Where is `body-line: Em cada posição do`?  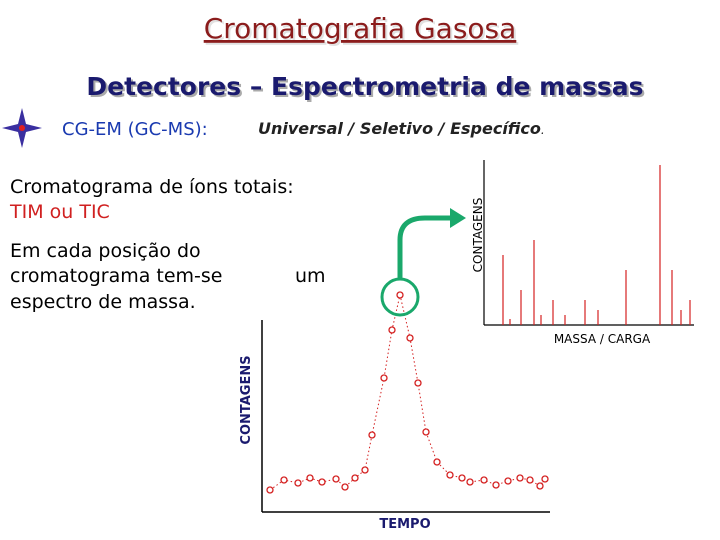
body-line: Em cada posição do is located at coordinates (105, 251).